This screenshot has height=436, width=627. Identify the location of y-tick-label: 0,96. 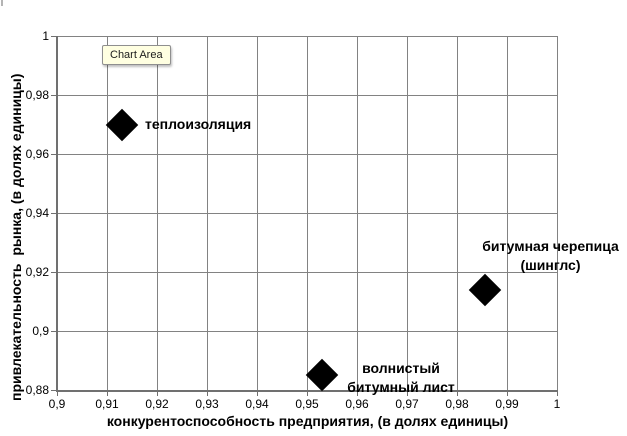
(37, 154).